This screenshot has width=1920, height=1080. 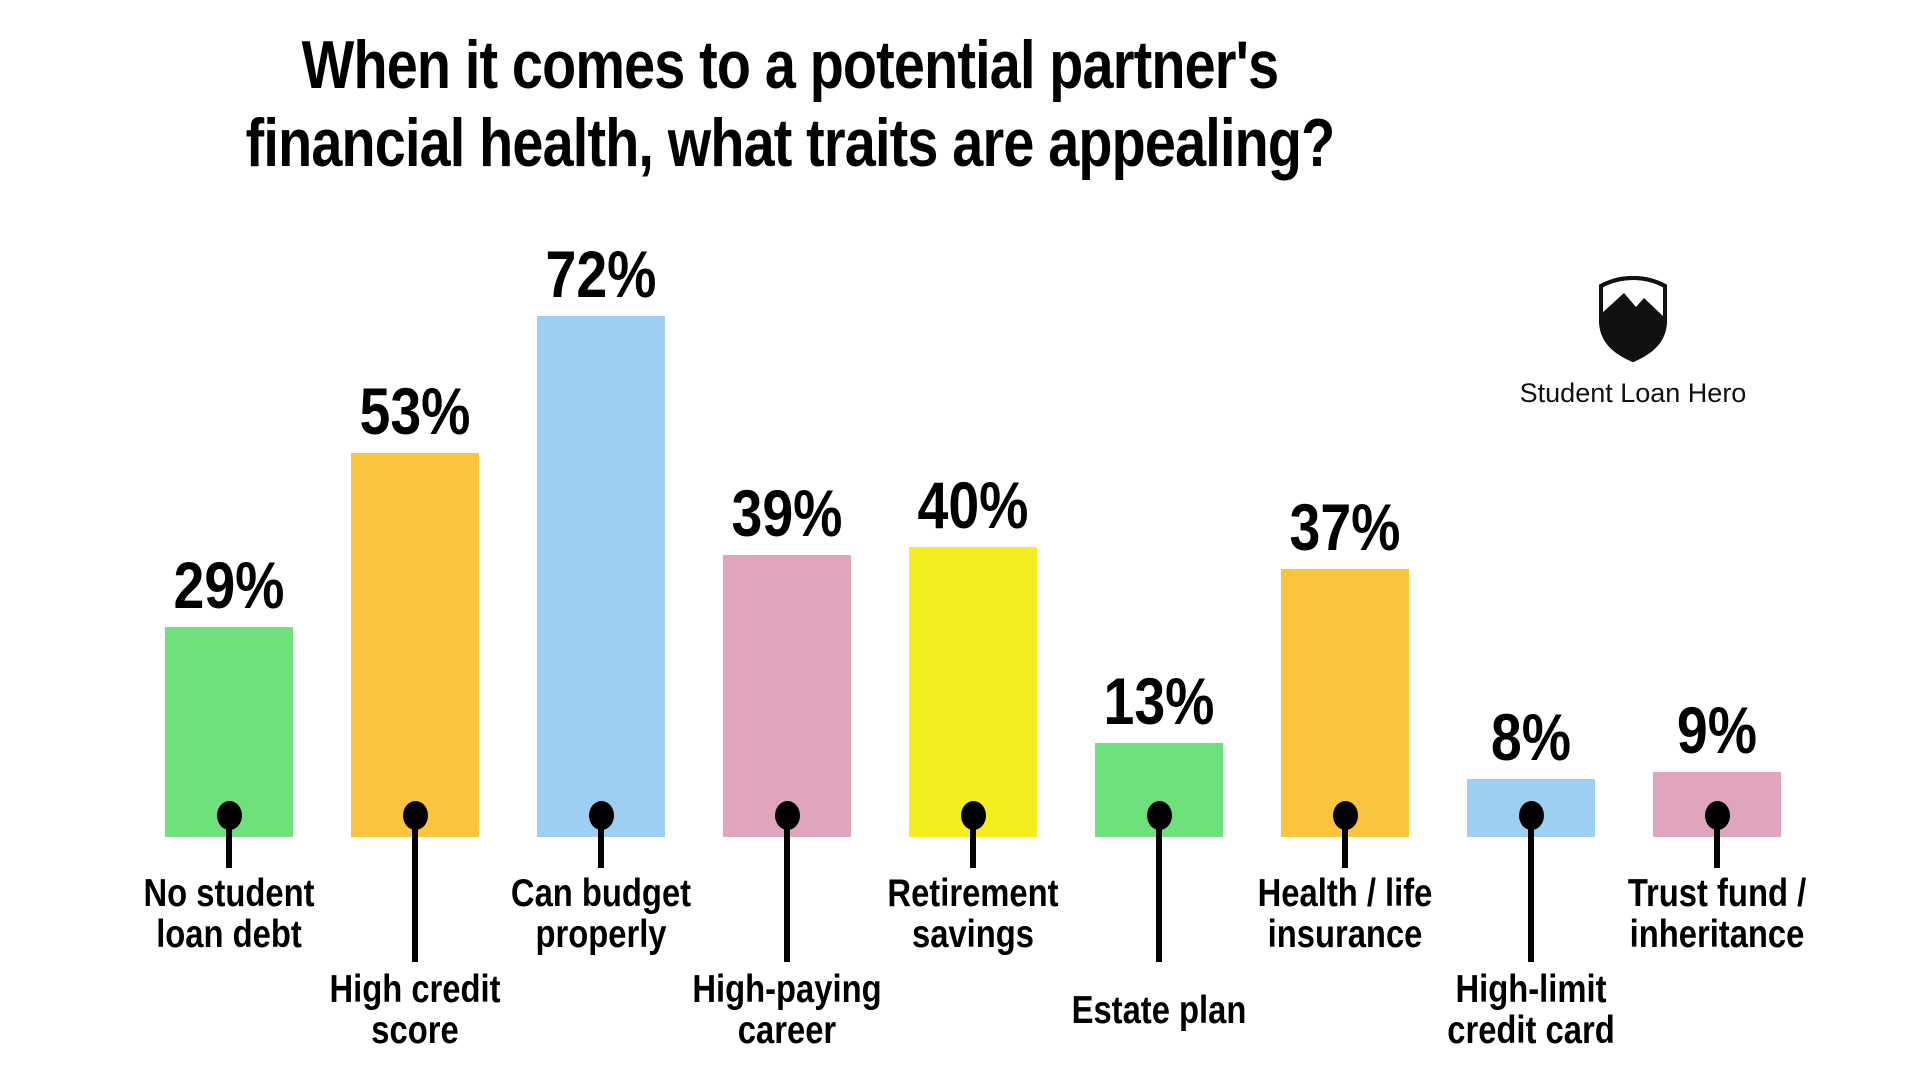 I want to click on category-label-2-line-0: Can budget, so click(x=601, y=893).